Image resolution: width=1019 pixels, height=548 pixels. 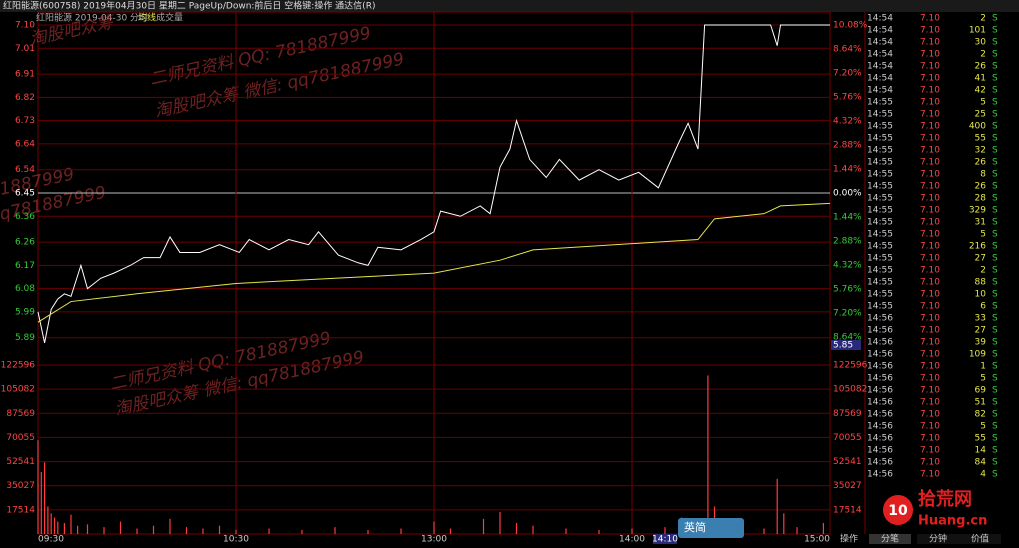 What do you see at coordinates (25, 338) in the screenshot?
I see `y-tick-label: 5.89` at bounding box center [25, 338].